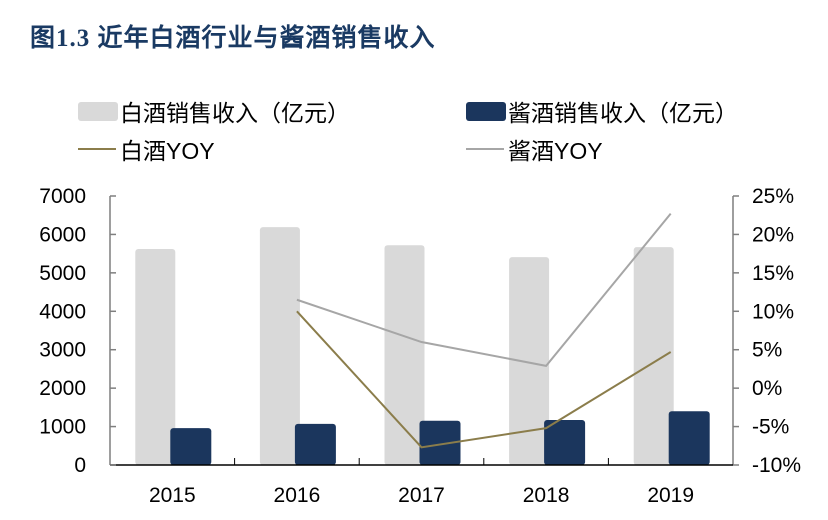 Image resolution: width=828 pixels, height=520 pixels. I want to click on right-tick-label: -5%, so click(770, 427).